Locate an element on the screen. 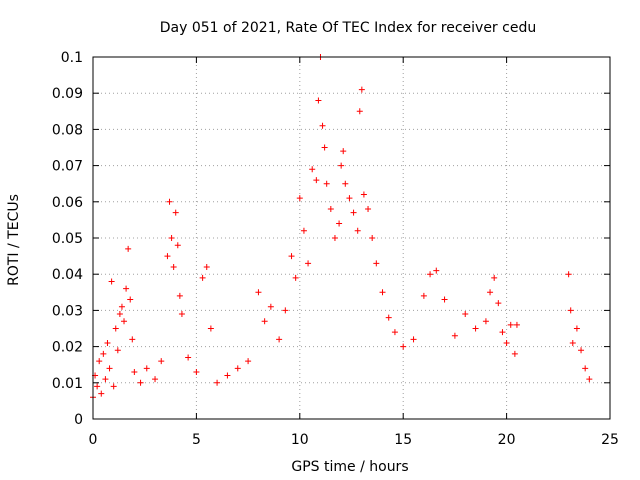 Image resolution: width=640 pixels, height=480 pixels. x-tick-label: 10 is located at coordinates (300, 440).